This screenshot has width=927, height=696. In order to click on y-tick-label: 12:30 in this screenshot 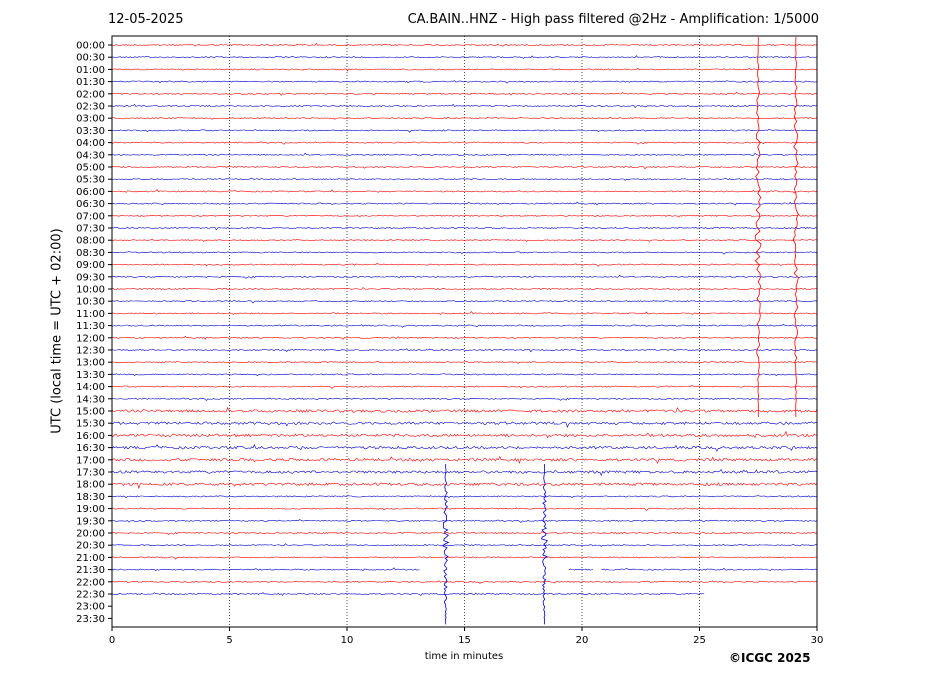, I will do `click(90, 351)`.